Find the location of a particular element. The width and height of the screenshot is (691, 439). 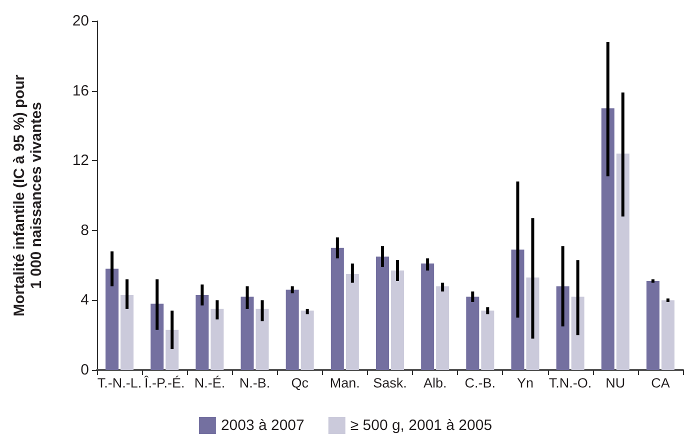

x-tick-label: Man. is located at coordinates (345, 383).